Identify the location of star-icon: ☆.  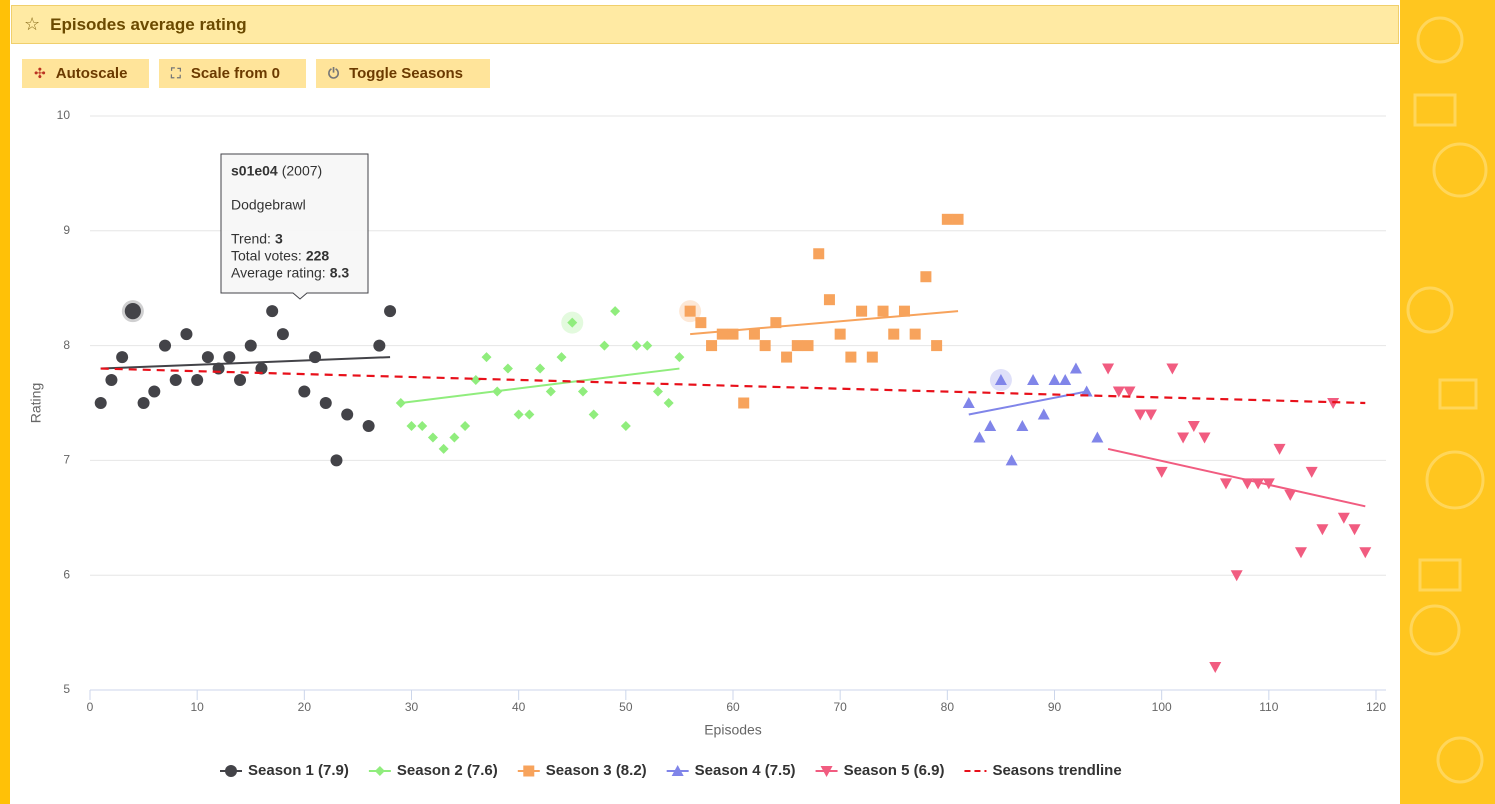
(32, 24).